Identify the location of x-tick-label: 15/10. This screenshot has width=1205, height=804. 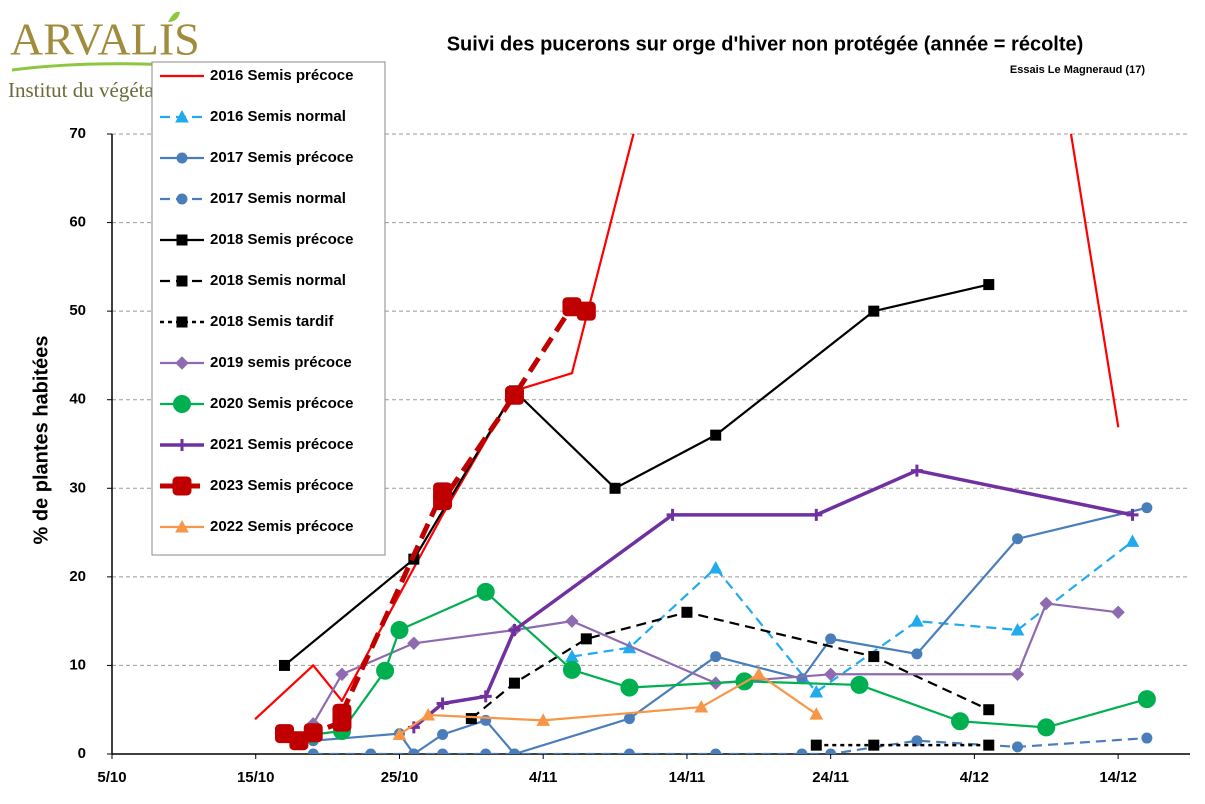
(256, 777).